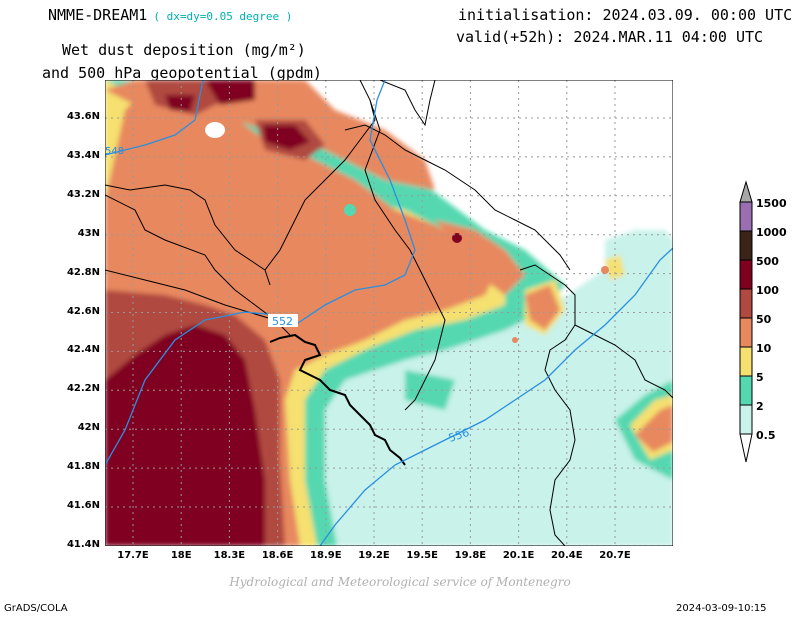 The image size is (800, 618). I want to click on valid-time: valid(+52h): 2024.MAR.11 04:00 UTC, so click(610, 37).